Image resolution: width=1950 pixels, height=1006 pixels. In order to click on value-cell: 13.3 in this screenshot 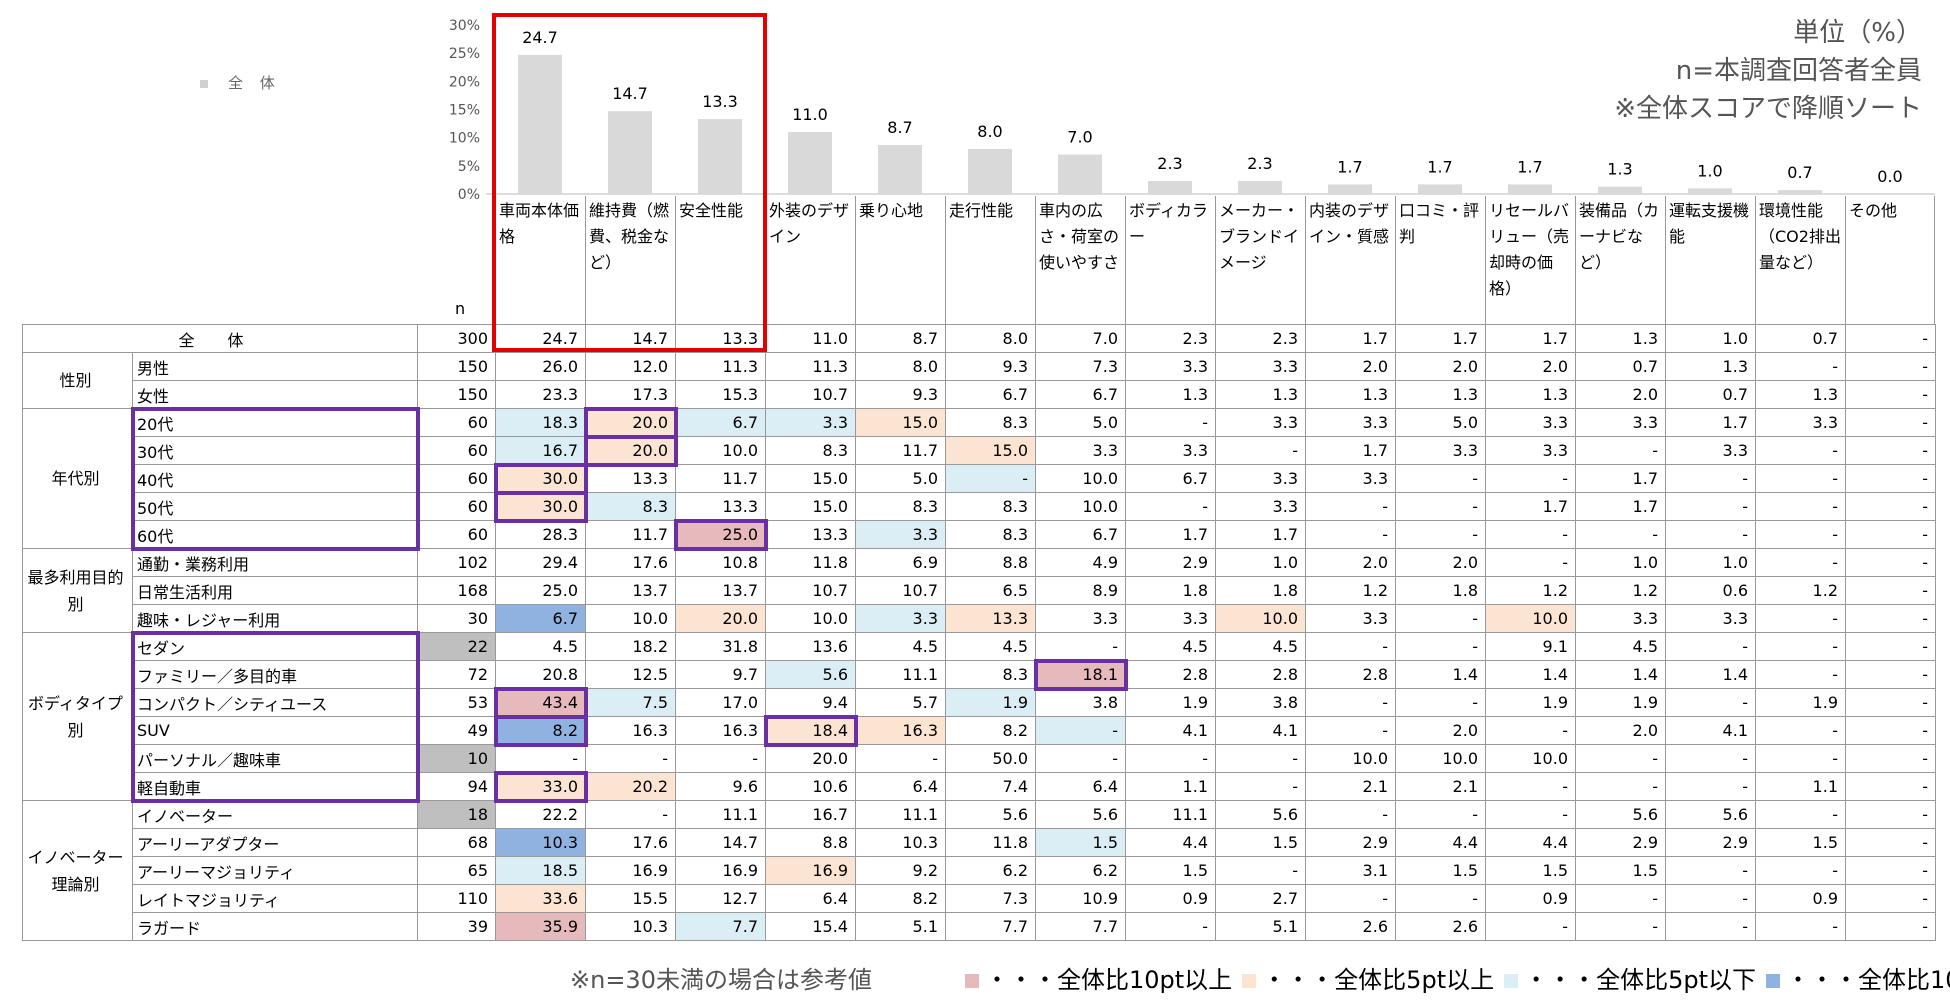, I will do `click(990, 618)`.